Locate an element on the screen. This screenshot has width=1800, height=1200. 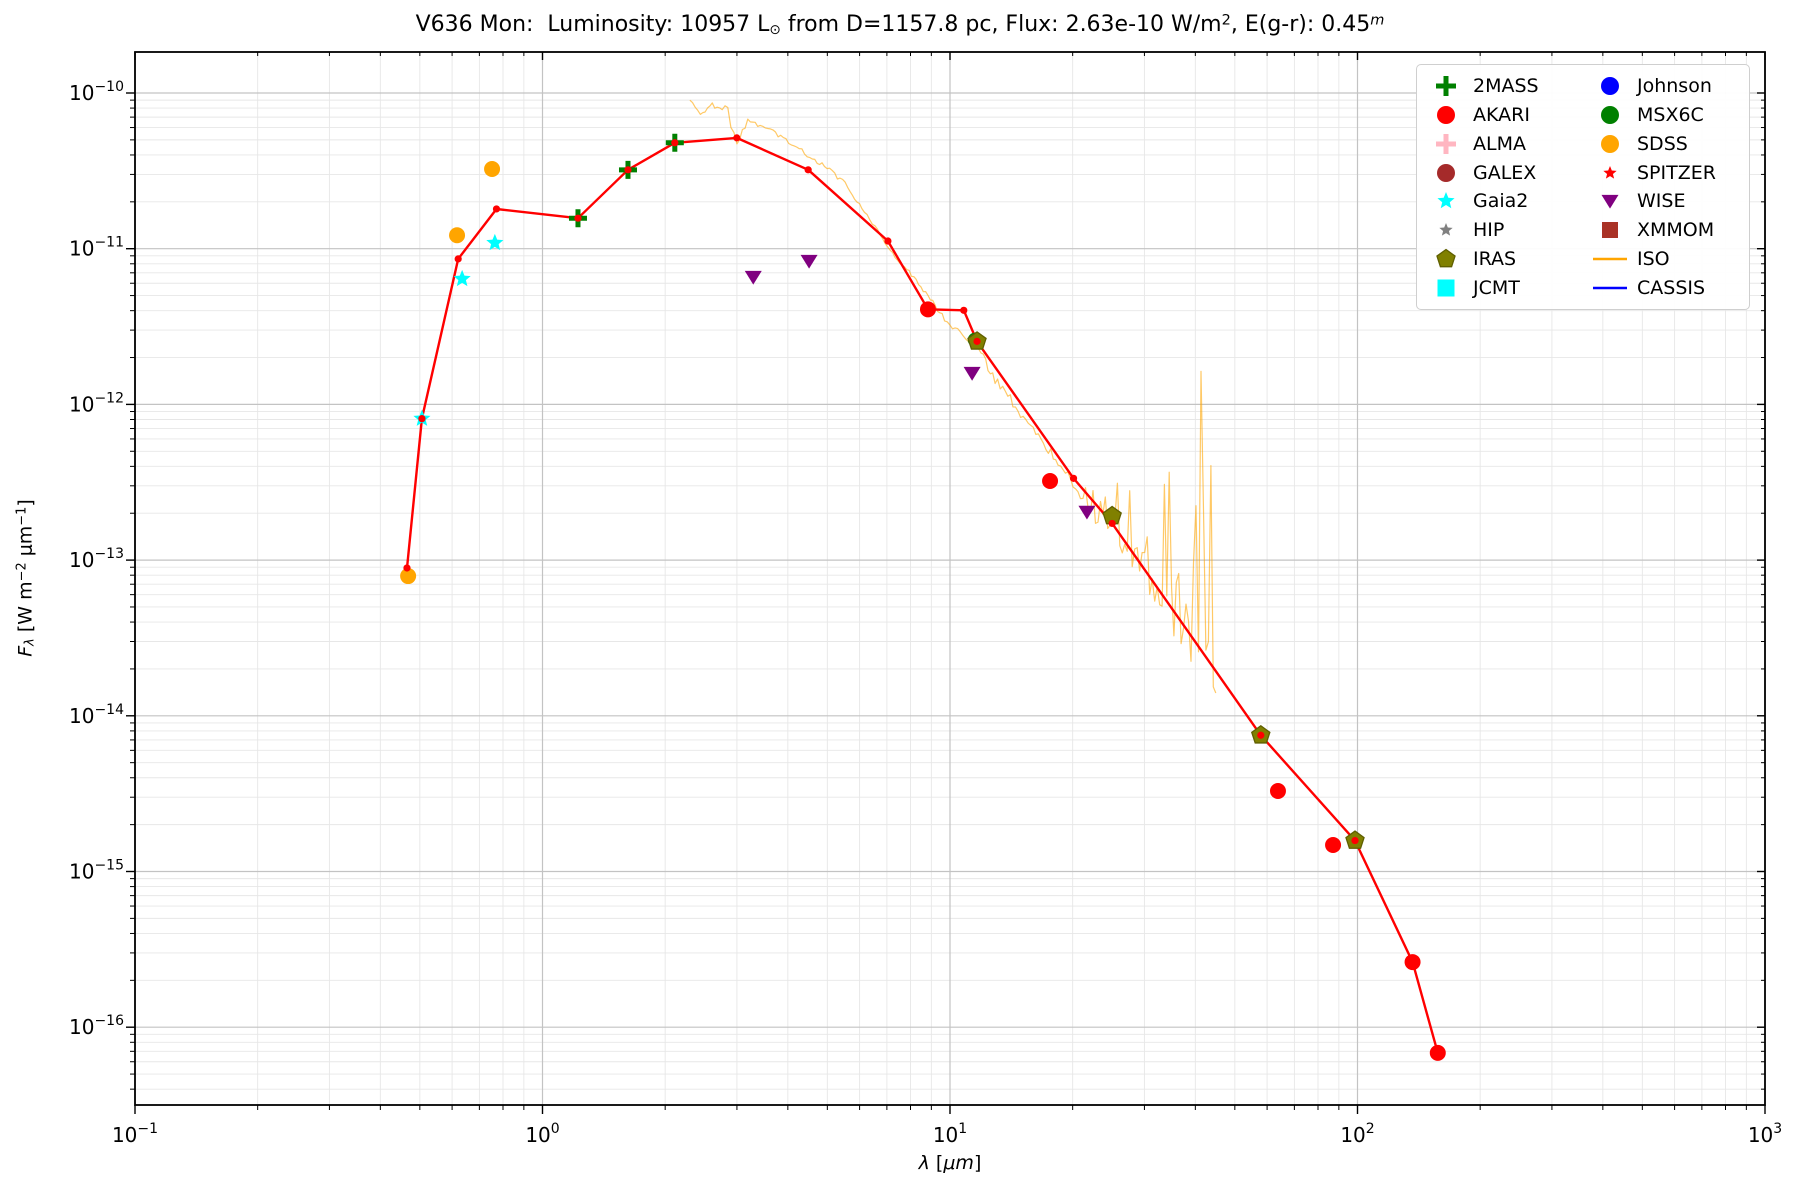
wise-legend-marker-icon is located at coordinates (1610, 202).